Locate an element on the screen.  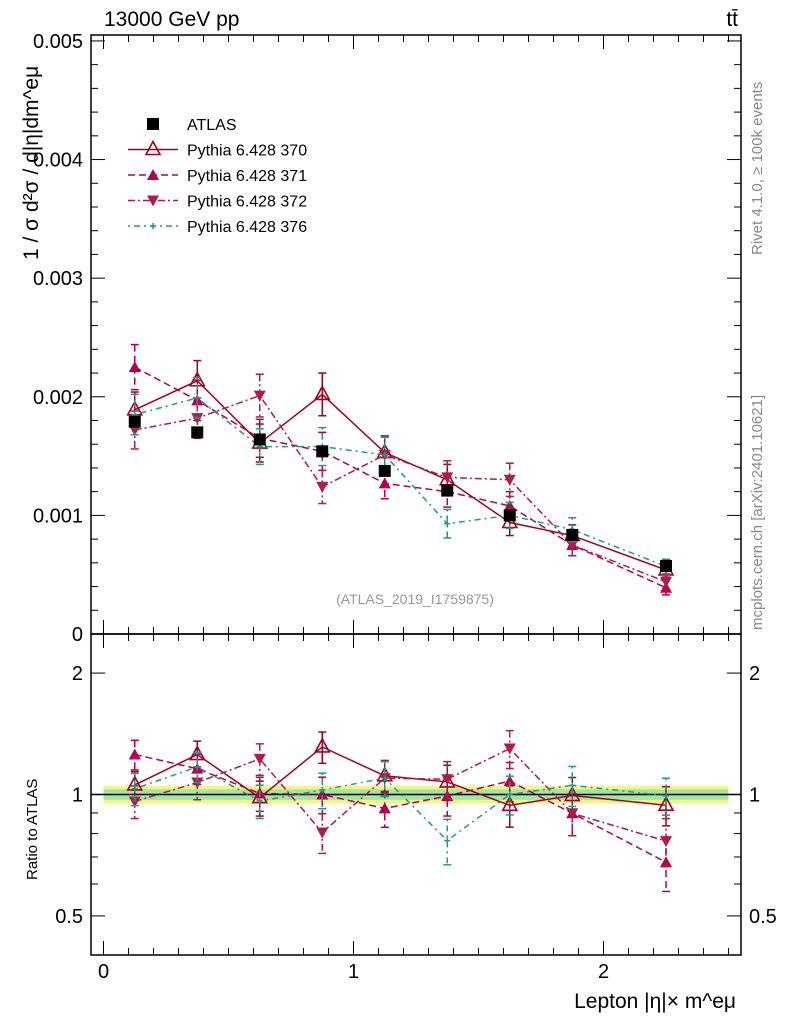
y-tick-label: 0 is located at coordinates (77, 635).